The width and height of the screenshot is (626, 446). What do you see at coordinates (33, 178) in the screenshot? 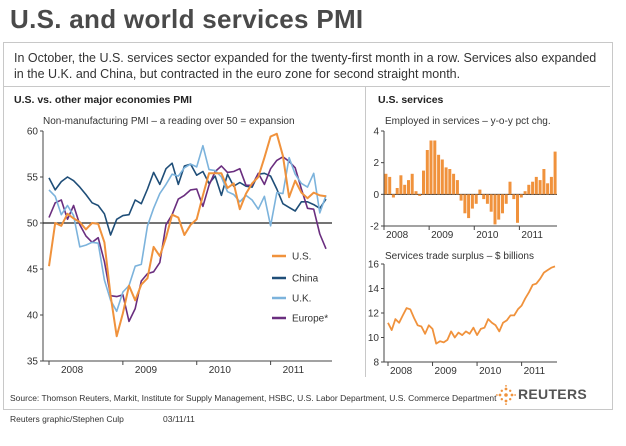
I see `pmi-y-tick-label: 55` at bounding box center [33, 178].